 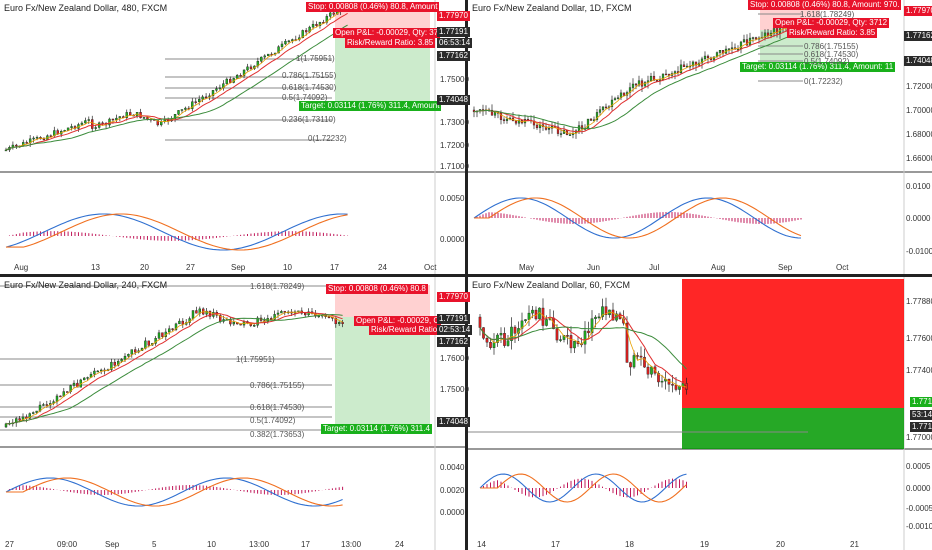 What do you see at coordinates (277, 385) in the screenshot?
I see `fib-level: 0.786(1.75155)` at bounding box center [277, 385].